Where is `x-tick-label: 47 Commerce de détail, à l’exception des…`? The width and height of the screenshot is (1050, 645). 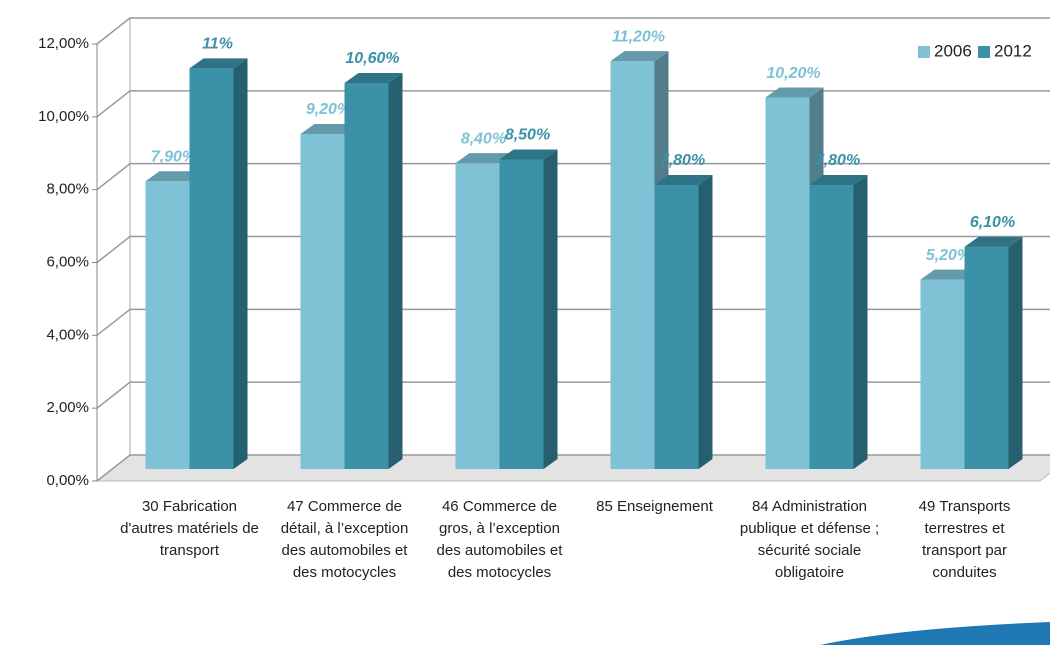 x-tick-label: 47 Commerce de détail, à l’exception des… is located at coordinates (344, 539).